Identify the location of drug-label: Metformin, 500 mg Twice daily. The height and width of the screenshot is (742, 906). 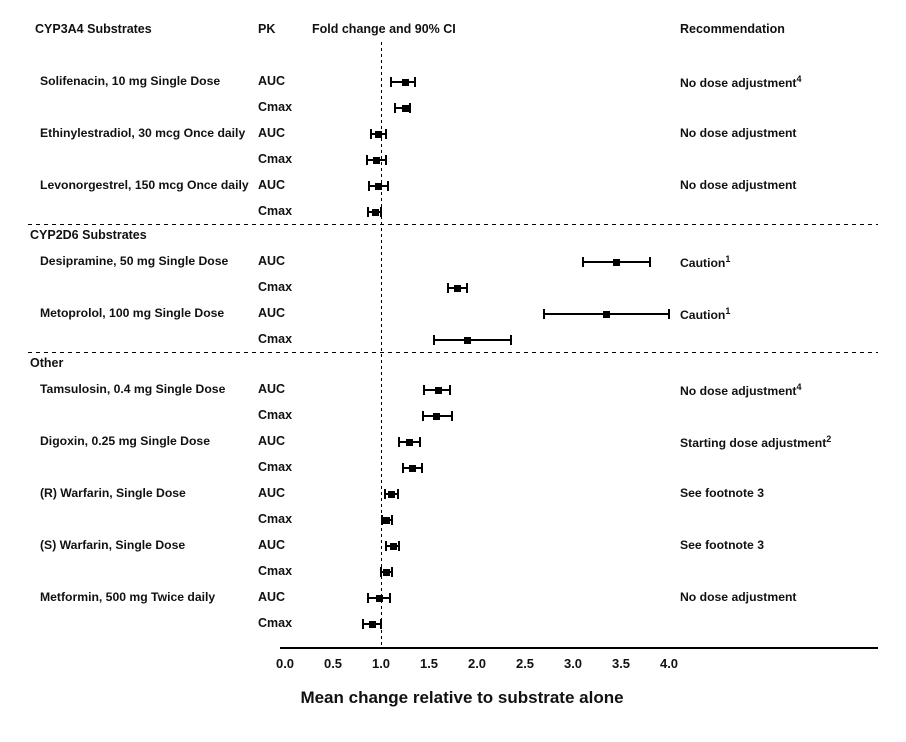
(128, 597).